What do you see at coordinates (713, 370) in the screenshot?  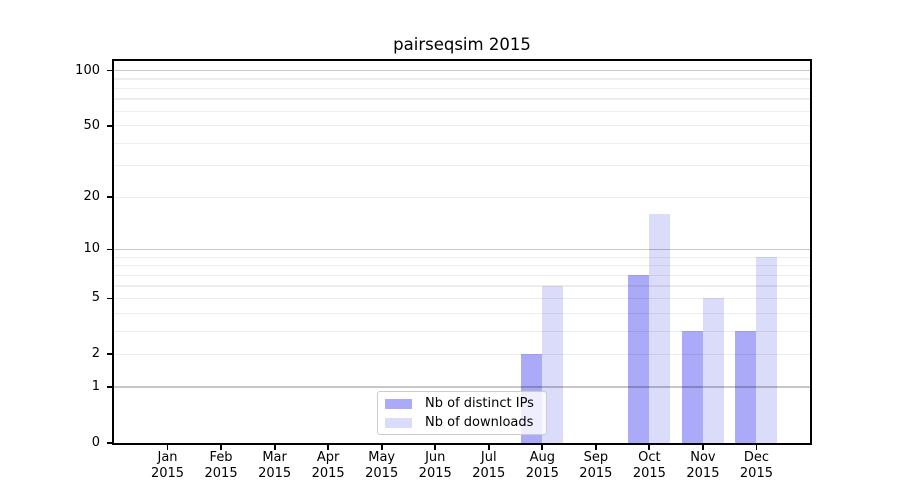 I see `bar-downloads-nov` at bounding box center [713, 370].